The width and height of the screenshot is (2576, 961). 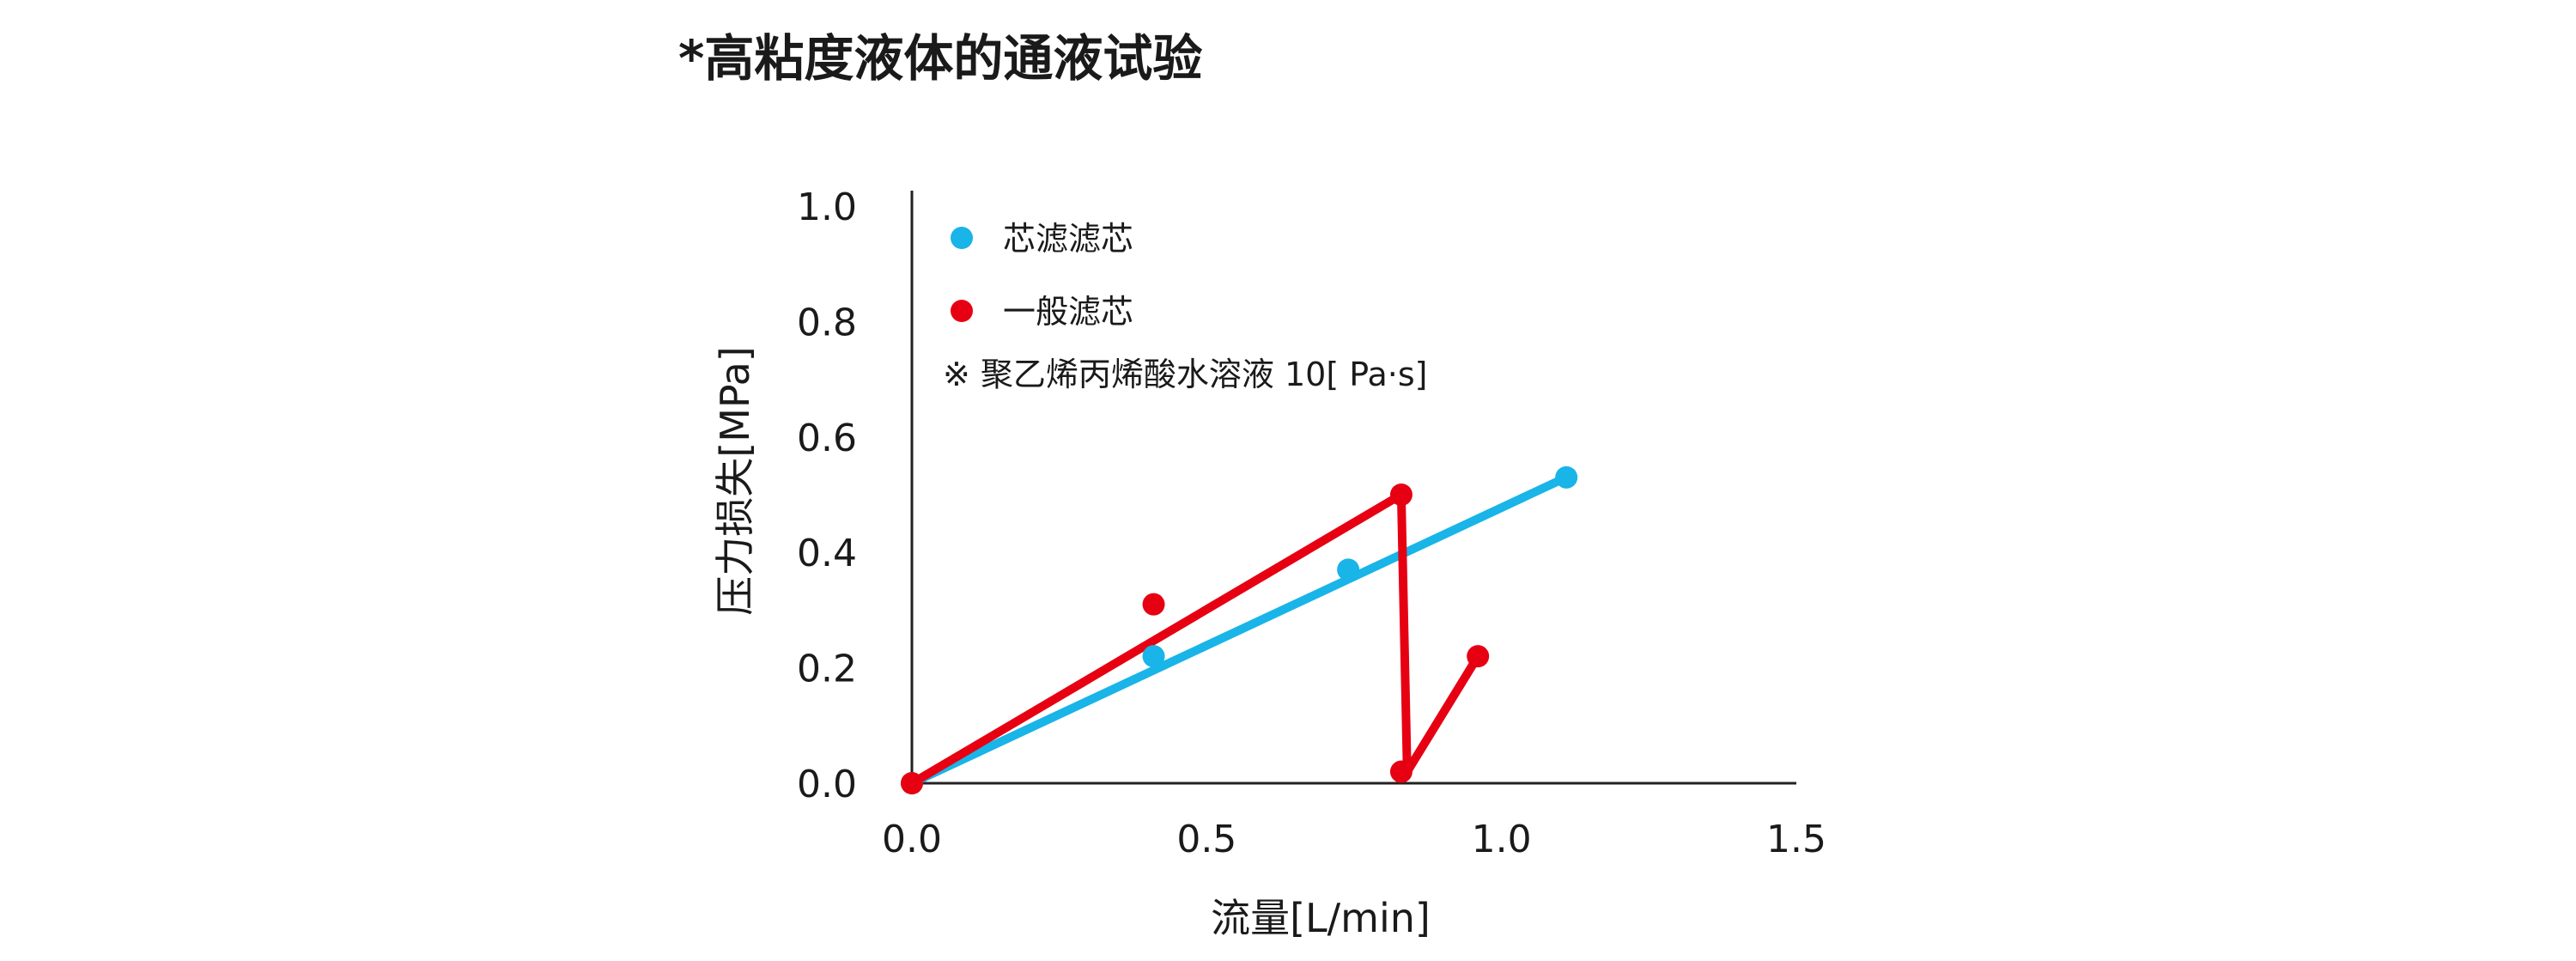 I want to click on legend-marker-series-b, so click(x=962, y=311).